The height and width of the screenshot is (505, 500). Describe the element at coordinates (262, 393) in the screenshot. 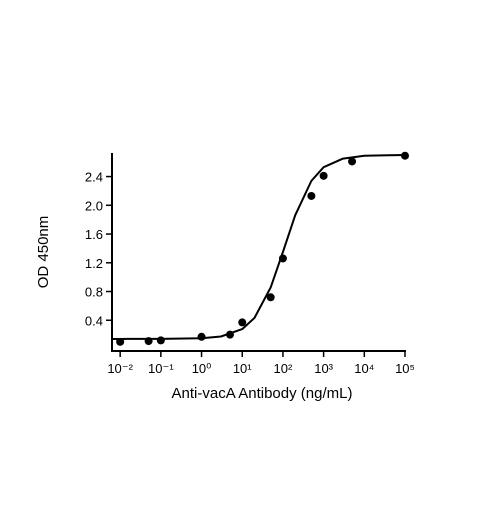

I see `x-axis-label: Anti-vacA Antibody (ng/mL)` at that location.